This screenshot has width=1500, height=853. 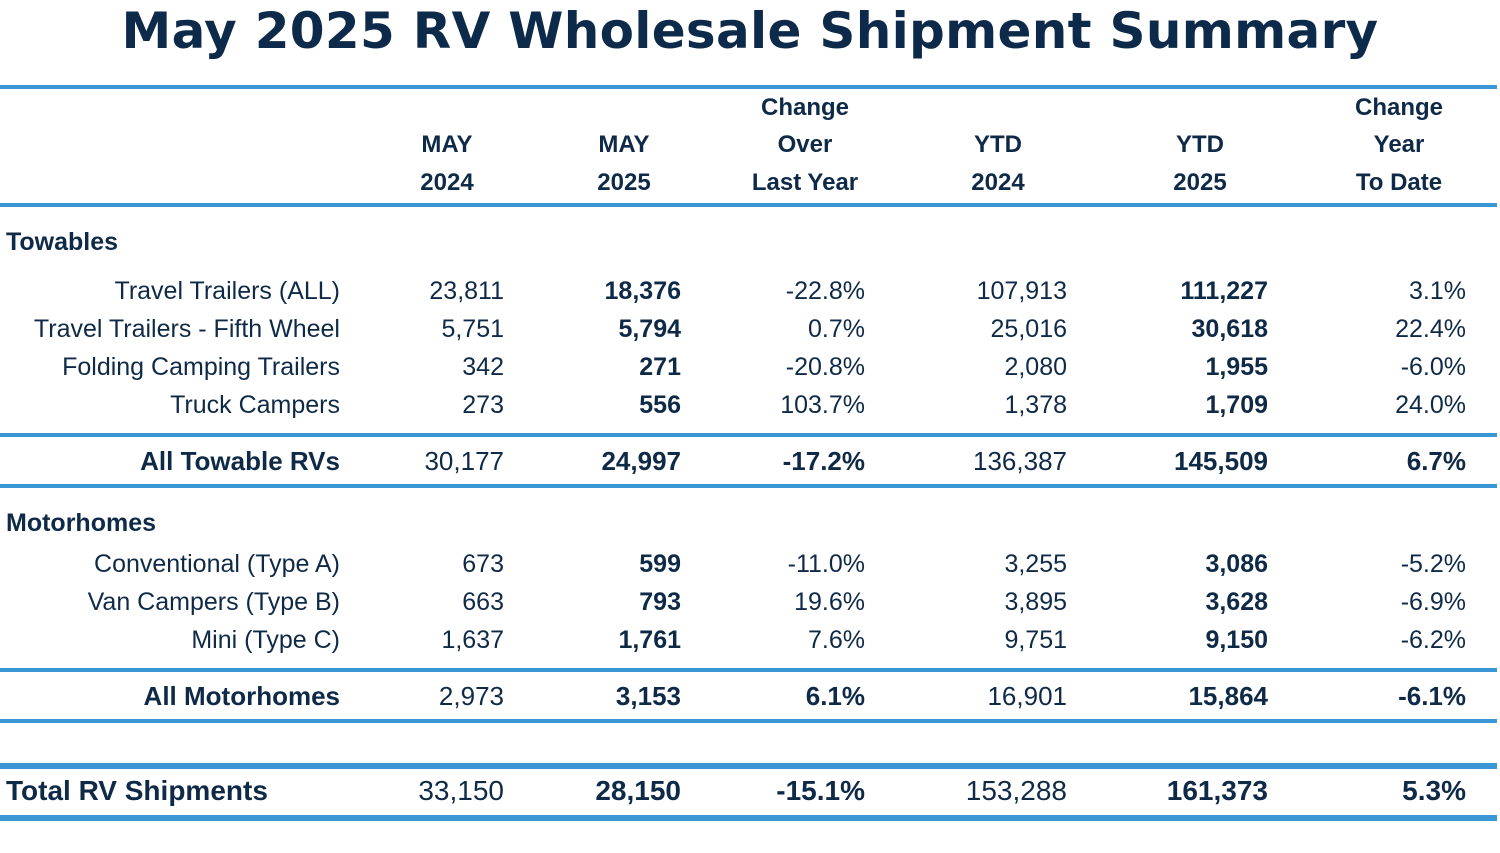 I want to click on table-cell: 3,628, so click(x=1236, y=602).